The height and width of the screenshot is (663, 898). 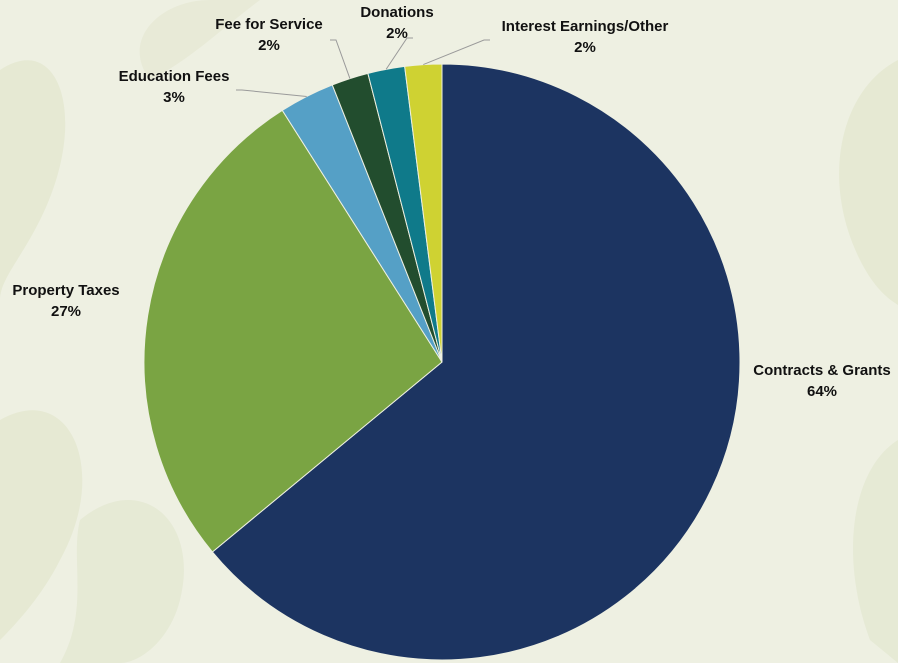 I want to click on slice-label-fee-for-service: Fee for Service, so click(x=269, y=24).